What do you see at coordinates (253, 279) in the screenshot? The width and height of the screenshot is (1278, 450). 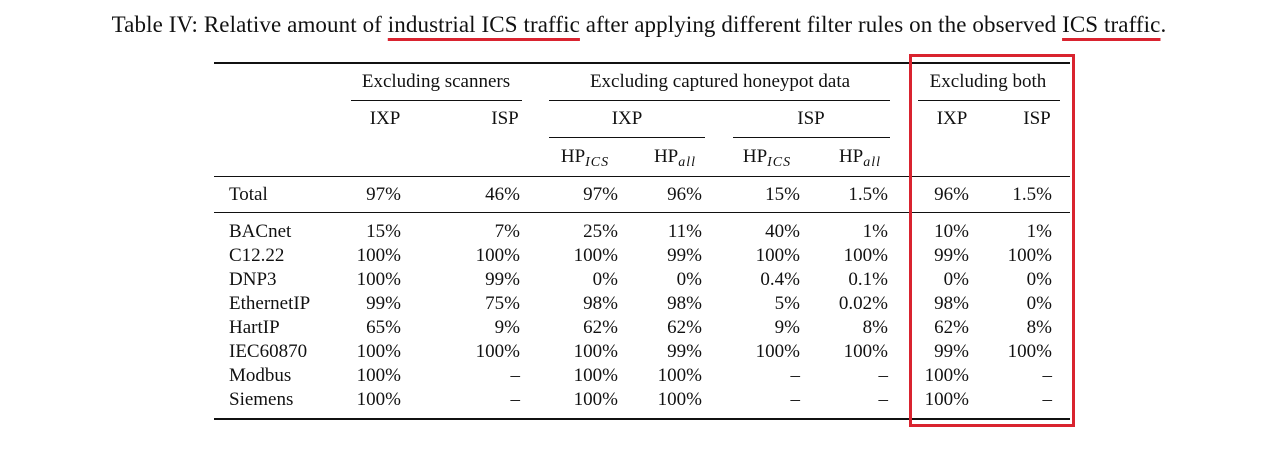 I see `row-label: DNP3` at bounding box center [253, 279].